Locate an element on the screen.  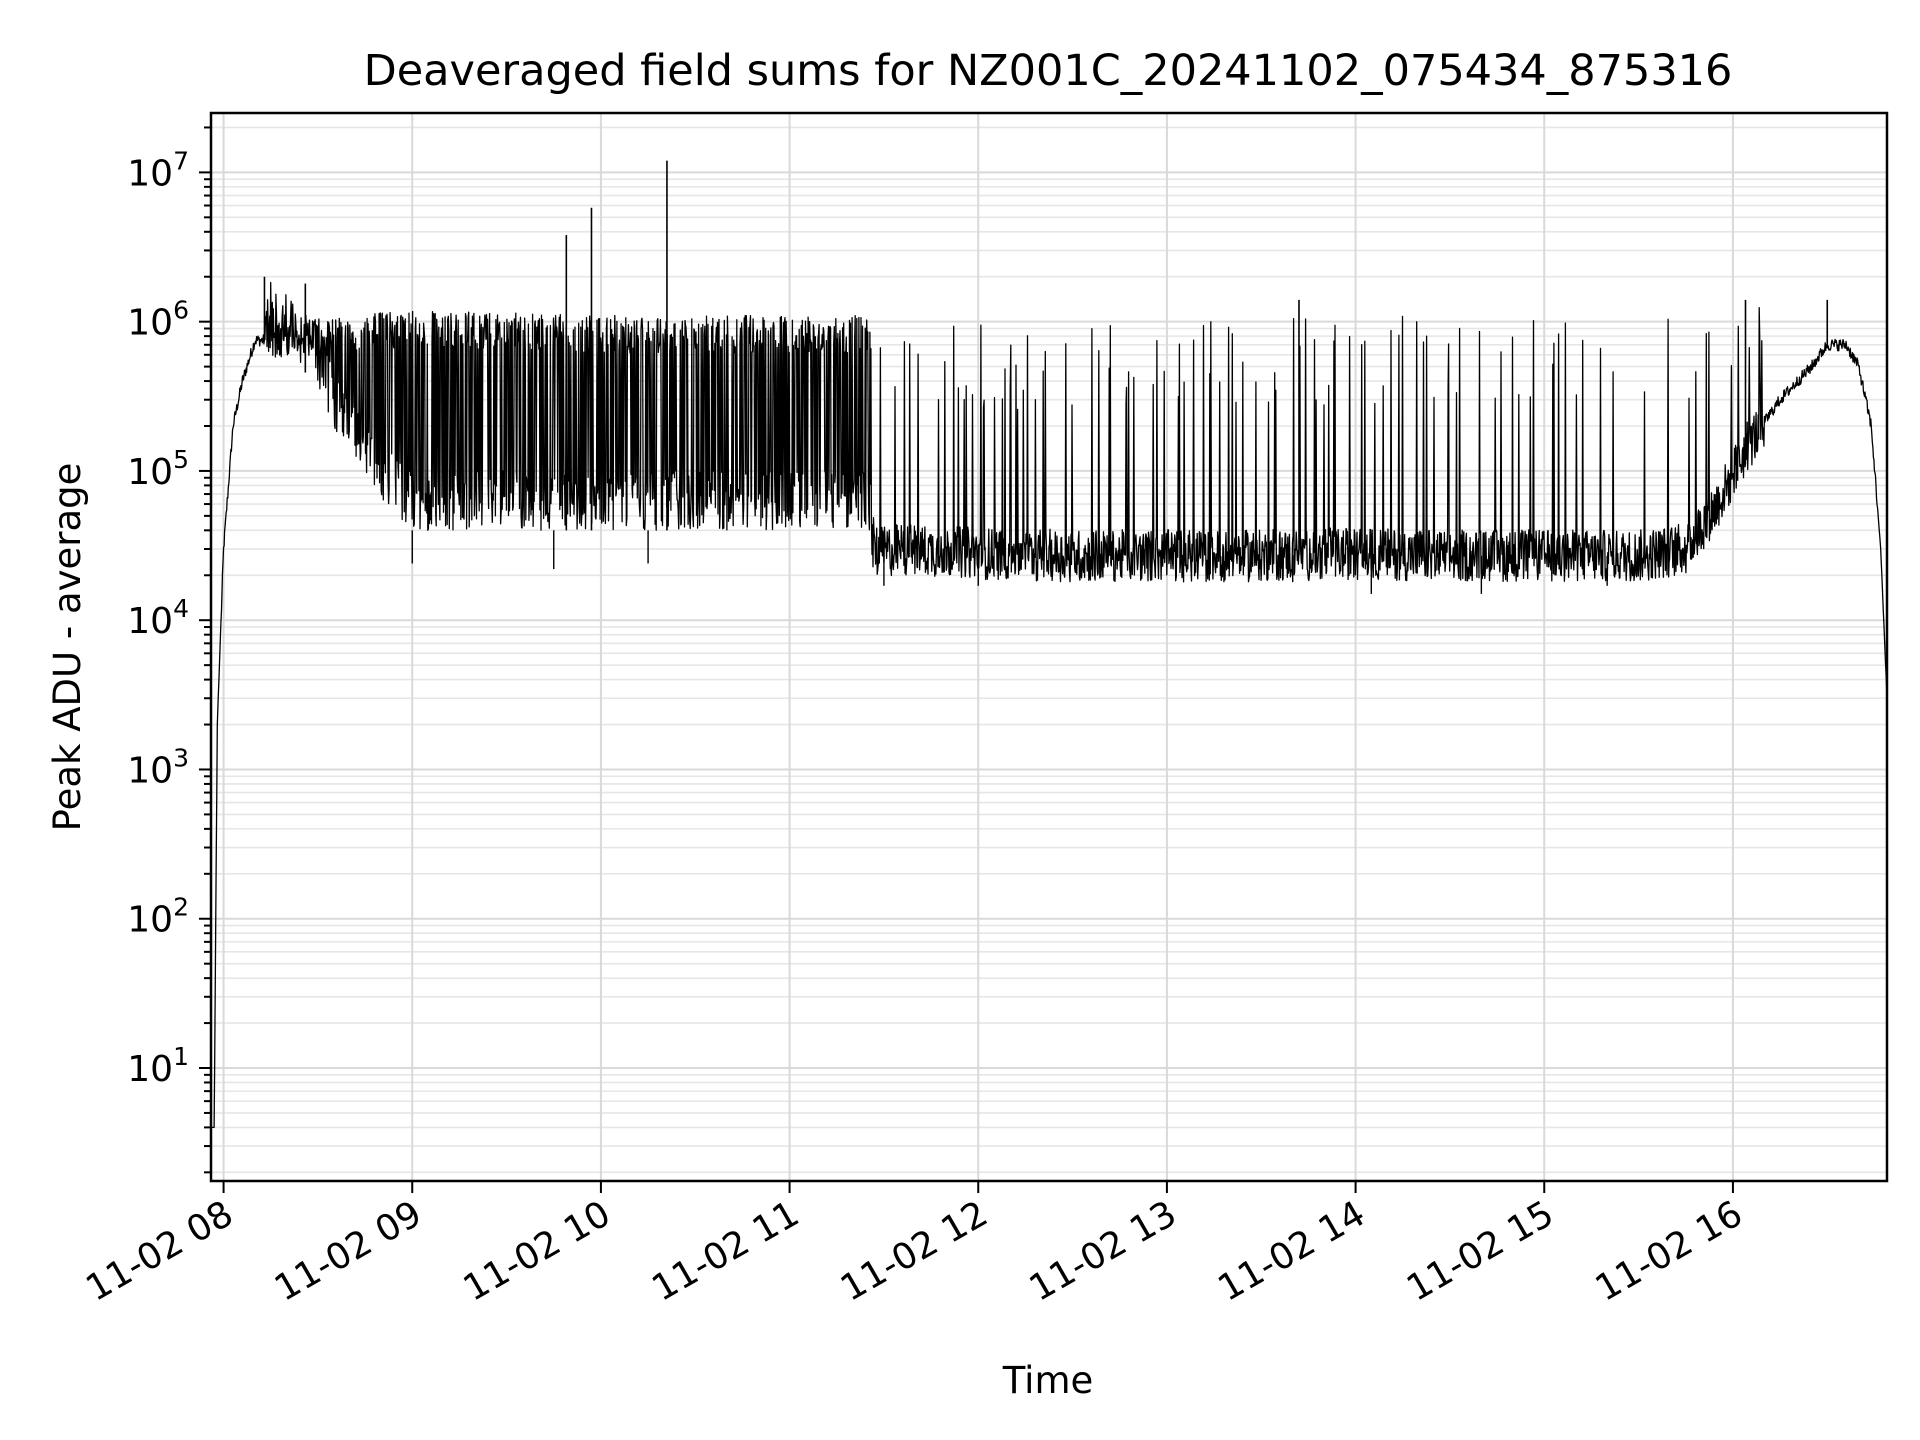
y-axis-label: Peak ADU - average is located at coordinates (67, 647).